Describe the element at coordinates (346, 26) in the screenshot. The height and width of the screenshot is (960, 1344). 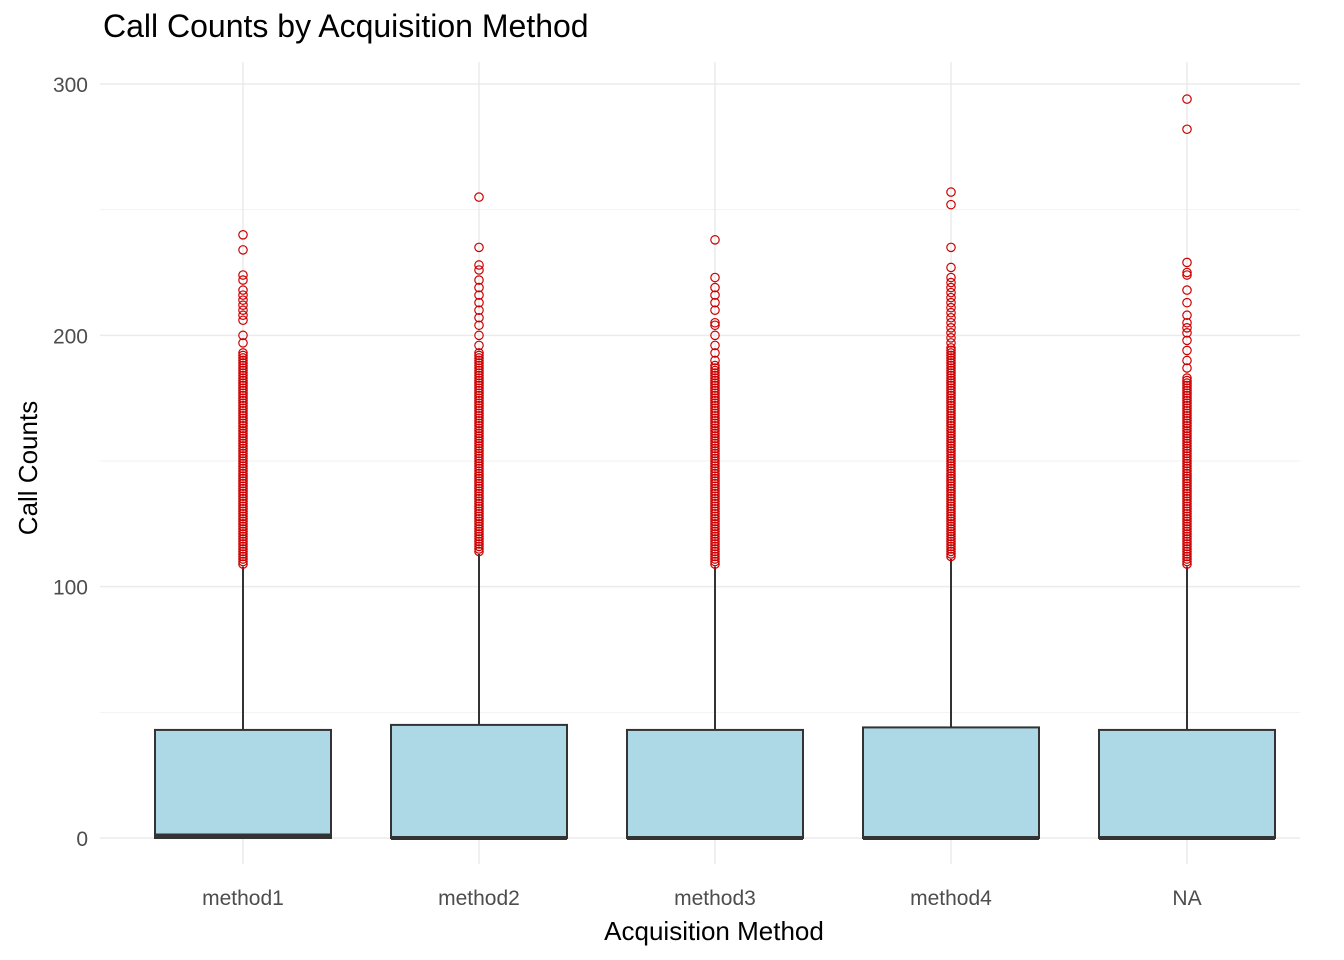
I see `chart-title: Call Counts by Acquisition Method` at that location.